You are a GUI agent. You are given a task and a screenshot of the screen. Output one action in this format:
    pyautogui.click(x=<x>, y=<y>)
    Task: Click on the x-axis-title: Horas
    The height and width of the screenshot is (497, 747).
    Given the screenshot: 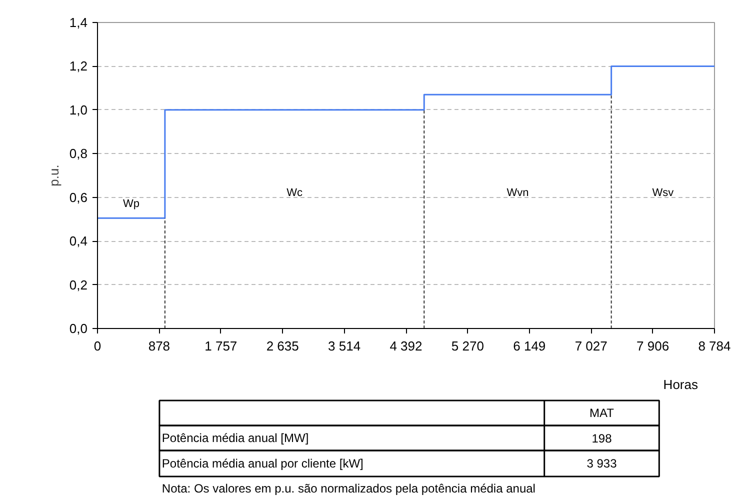 What is the action you would take?
    pyautogui.click(x=680, y=384)
    